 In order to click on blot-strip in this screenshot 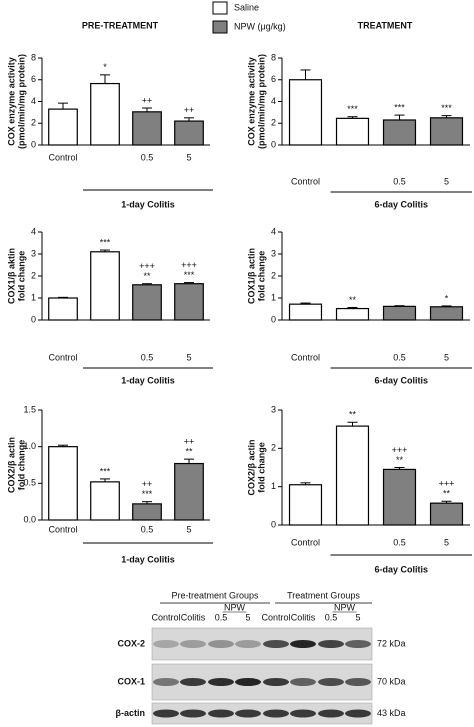, I will do `click(262, 713)`.